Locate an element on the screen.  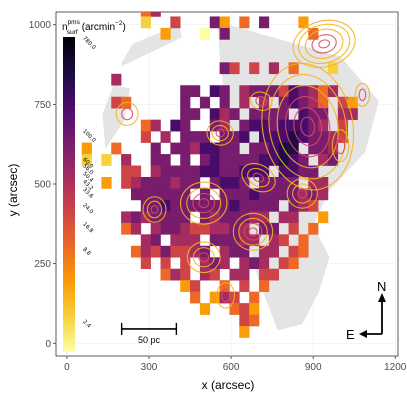
colorbar is located at coordinates (69, 194).